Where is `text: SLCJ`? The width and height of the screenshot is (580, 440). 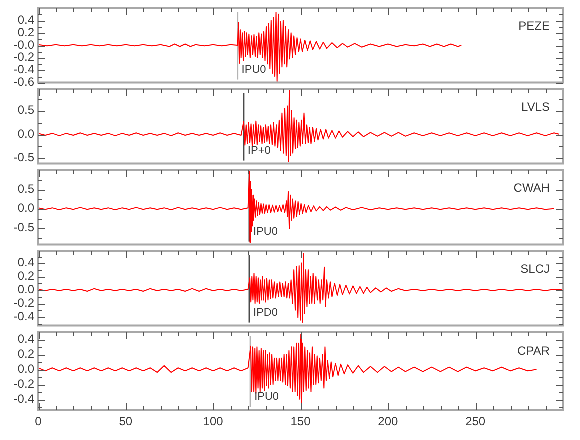
text: SLCJ is located at coordinates (535, 269).